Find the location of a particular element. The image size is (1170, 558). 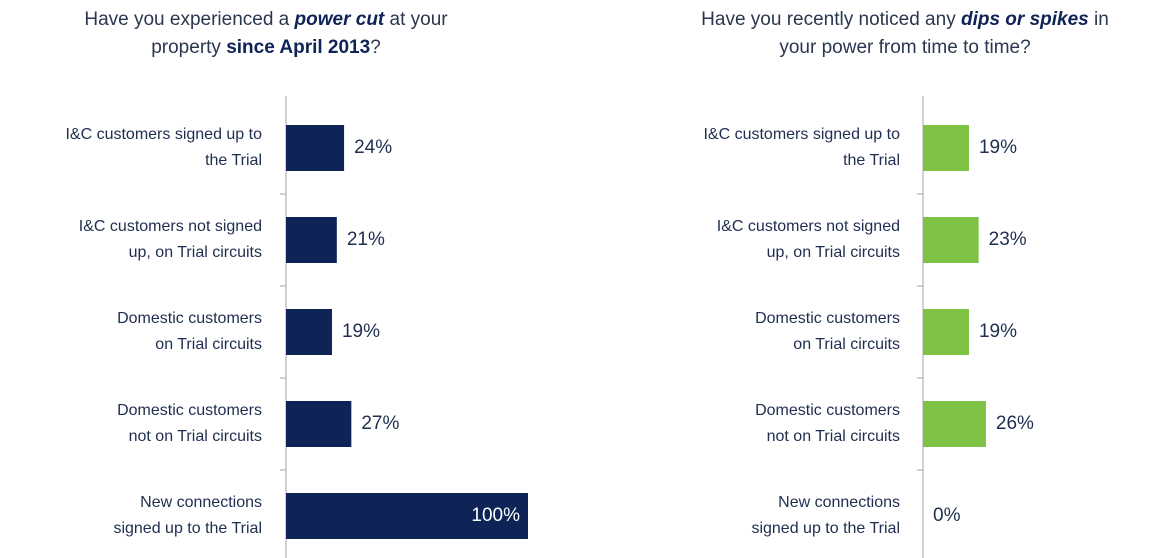

chart-title: property since April 2013? is located at coordinates (266, 47).